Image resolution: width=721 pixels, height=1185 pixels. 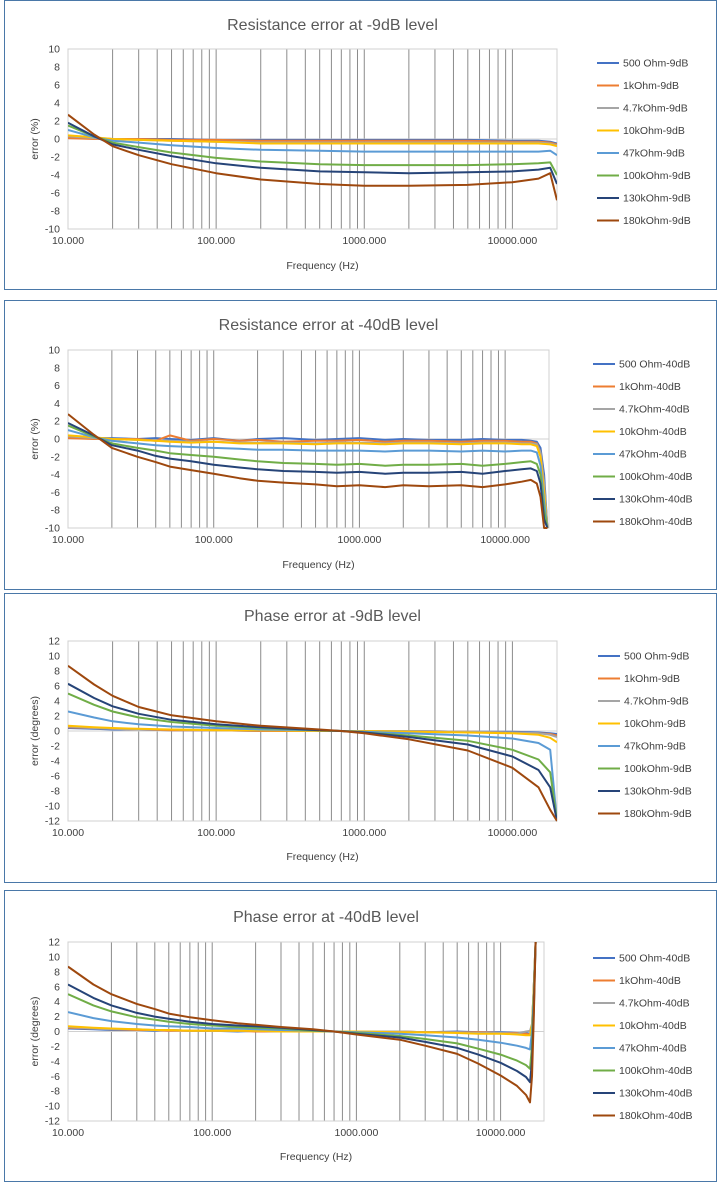 I want to click on legend-label: 1kOhm-9dB, so click(x=651, y=86).